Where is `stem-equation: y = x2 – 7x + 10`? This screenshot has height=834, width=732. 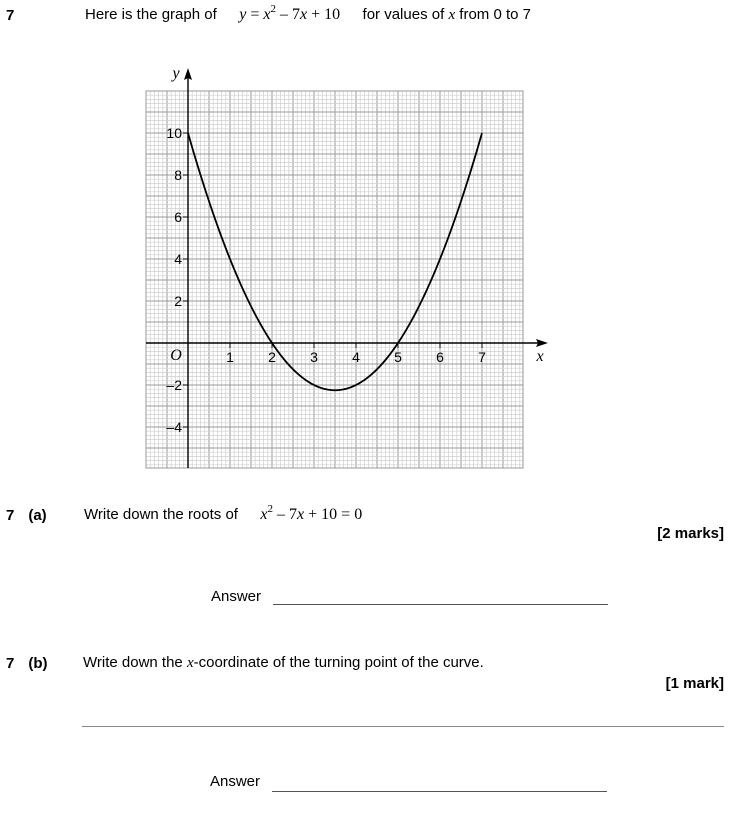
stem-equation: y = x2 – 7x + 10 is located at coordinates (290, 13).